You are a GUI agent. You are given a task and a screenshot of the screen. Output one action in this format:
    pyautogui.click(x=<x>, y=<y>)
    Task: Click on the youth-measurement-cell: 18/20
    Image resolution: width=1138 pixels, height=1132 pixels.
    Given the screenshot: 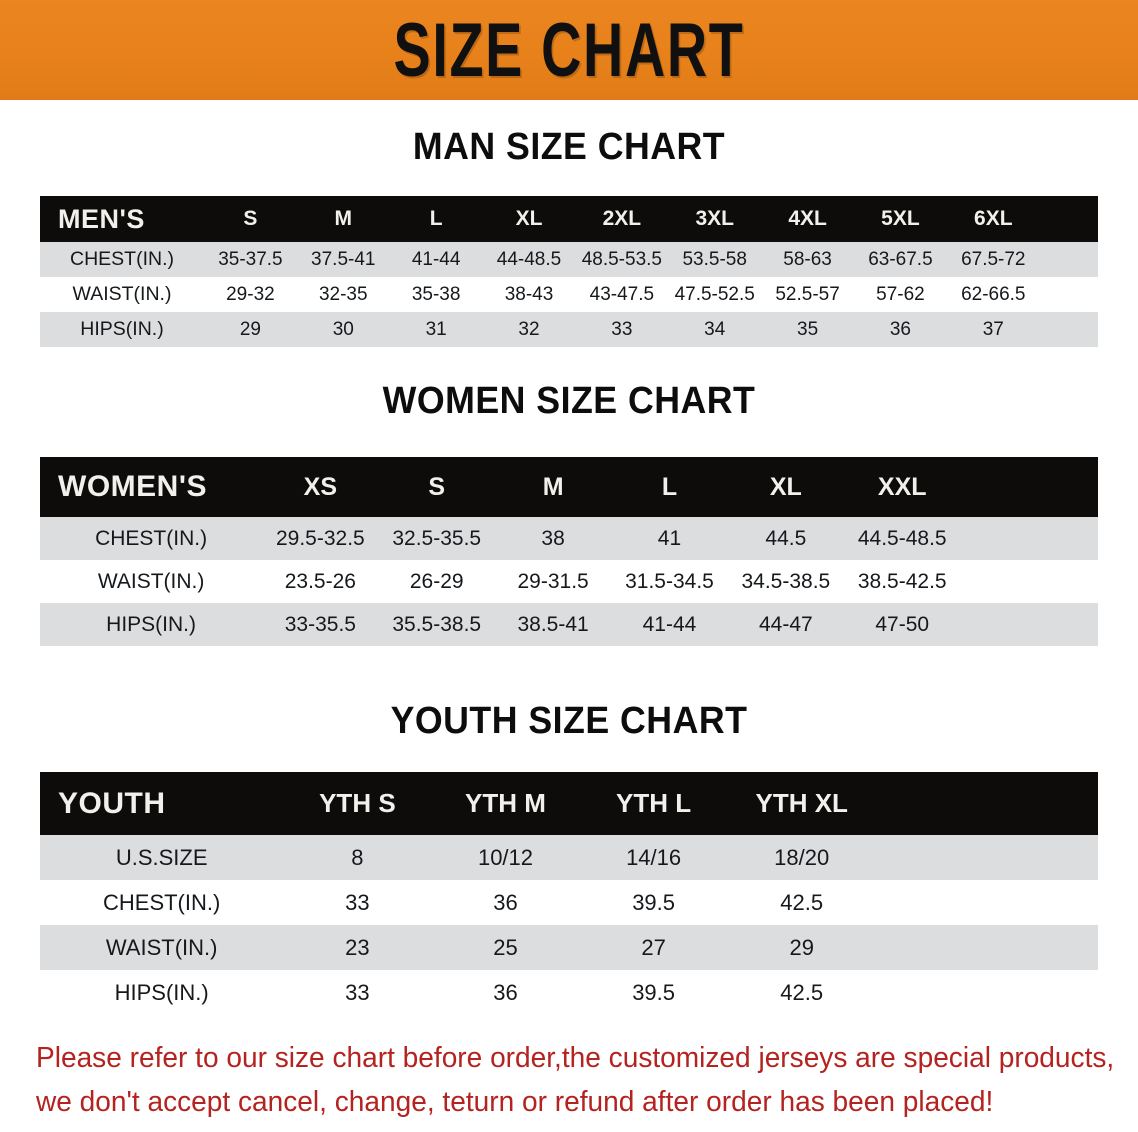 What is the action you would take?
    pyautogui.click(x=801, y=857)
    